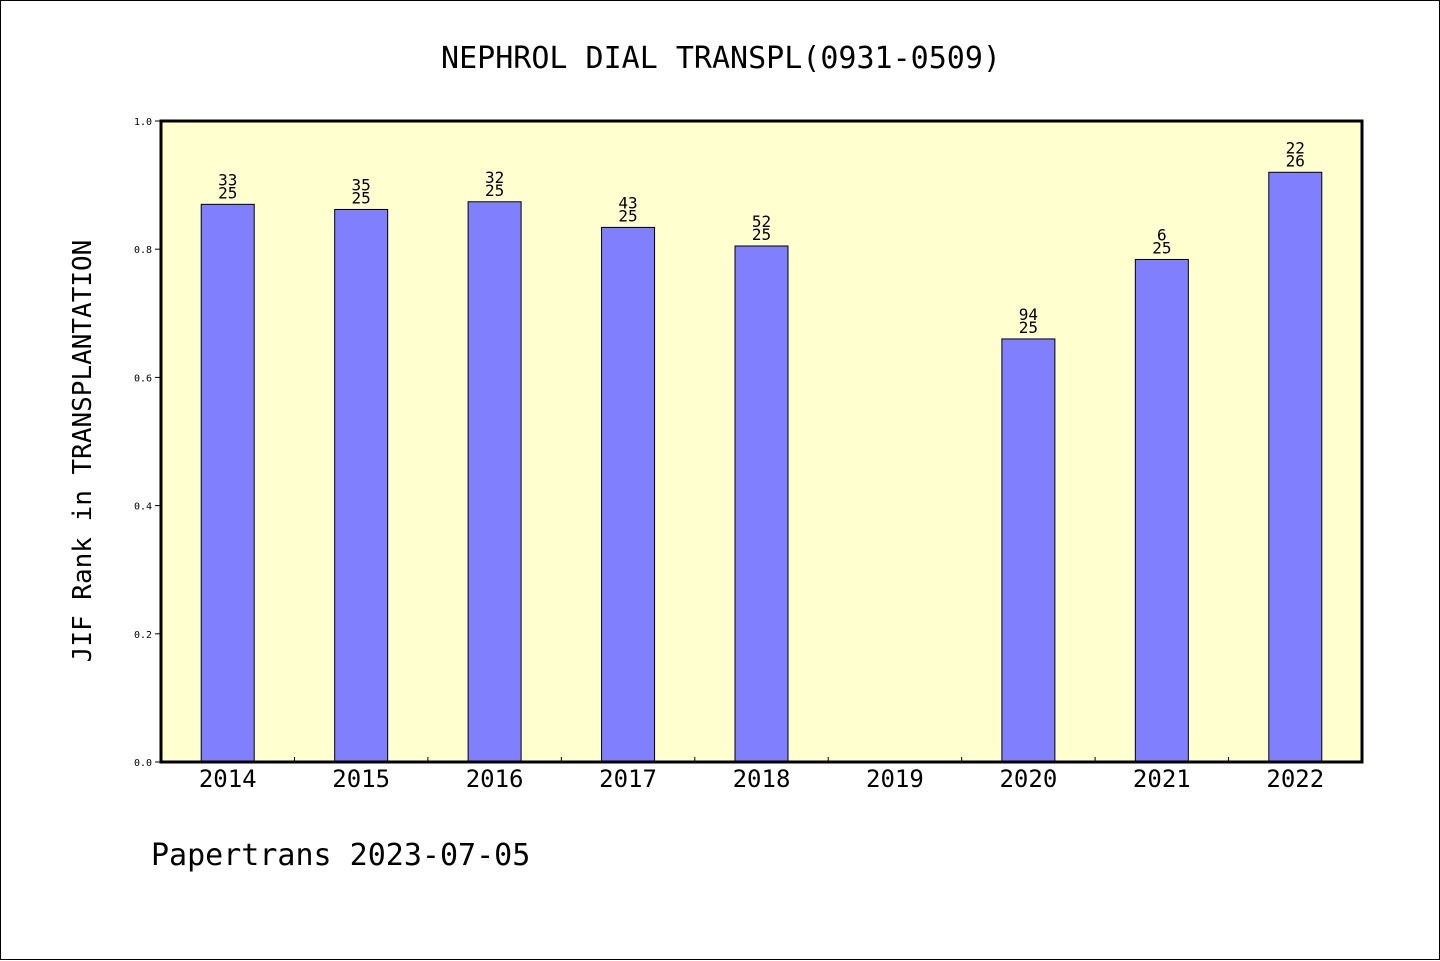  Describe the element at coordinates (143, 122) in the screenshot. I see `y-tick-label: 1.0` at that location.